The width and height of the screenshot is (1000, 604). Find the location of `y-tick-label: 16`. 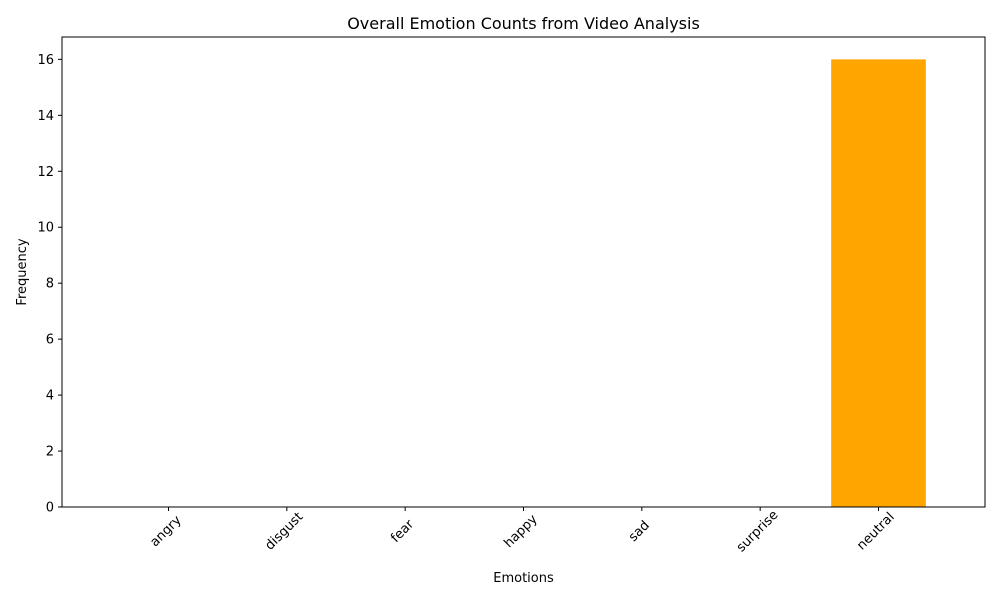

y-tick-label: 16 is located at coordinates (45, 60).